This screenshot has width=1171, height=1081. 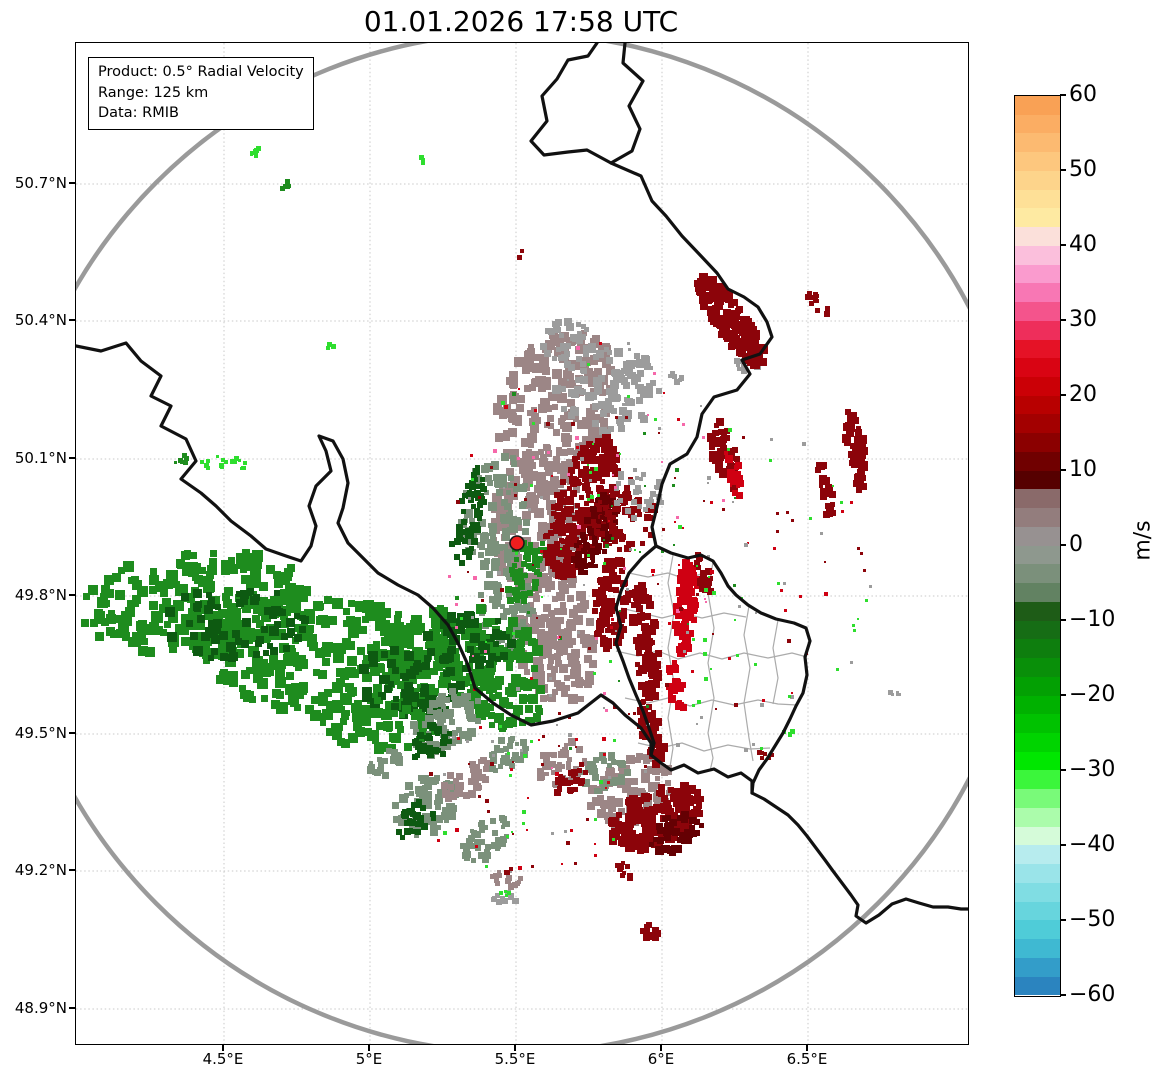 I want to click on colorbar-tick-label: −30, so click(x=1092, y=769).